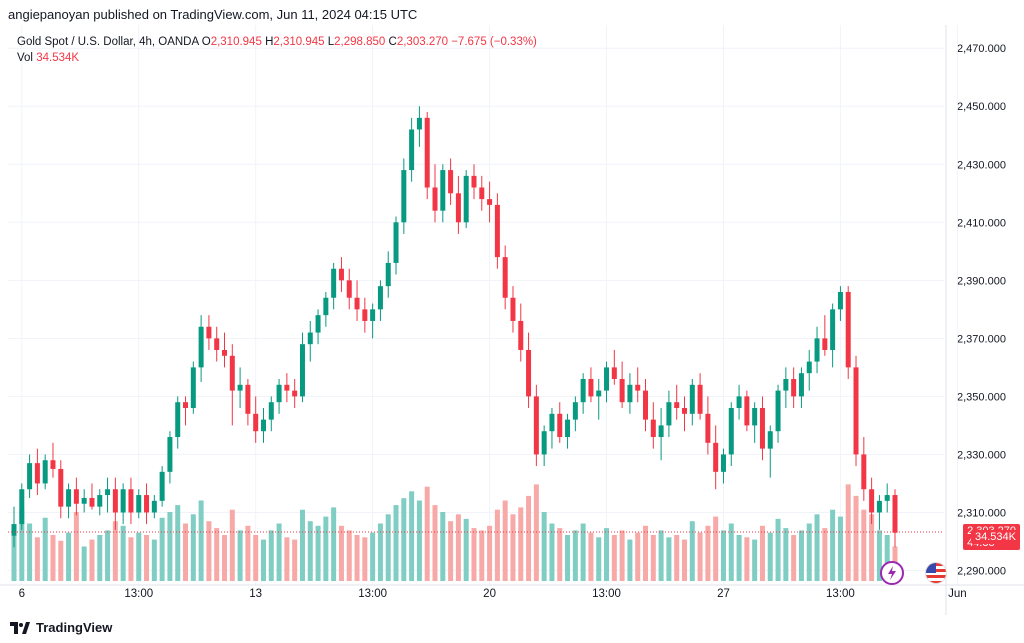  Describe the element at coordinates (981, 107) in the screenshot. I see `y-tick-label: 2,450.000` at that location.